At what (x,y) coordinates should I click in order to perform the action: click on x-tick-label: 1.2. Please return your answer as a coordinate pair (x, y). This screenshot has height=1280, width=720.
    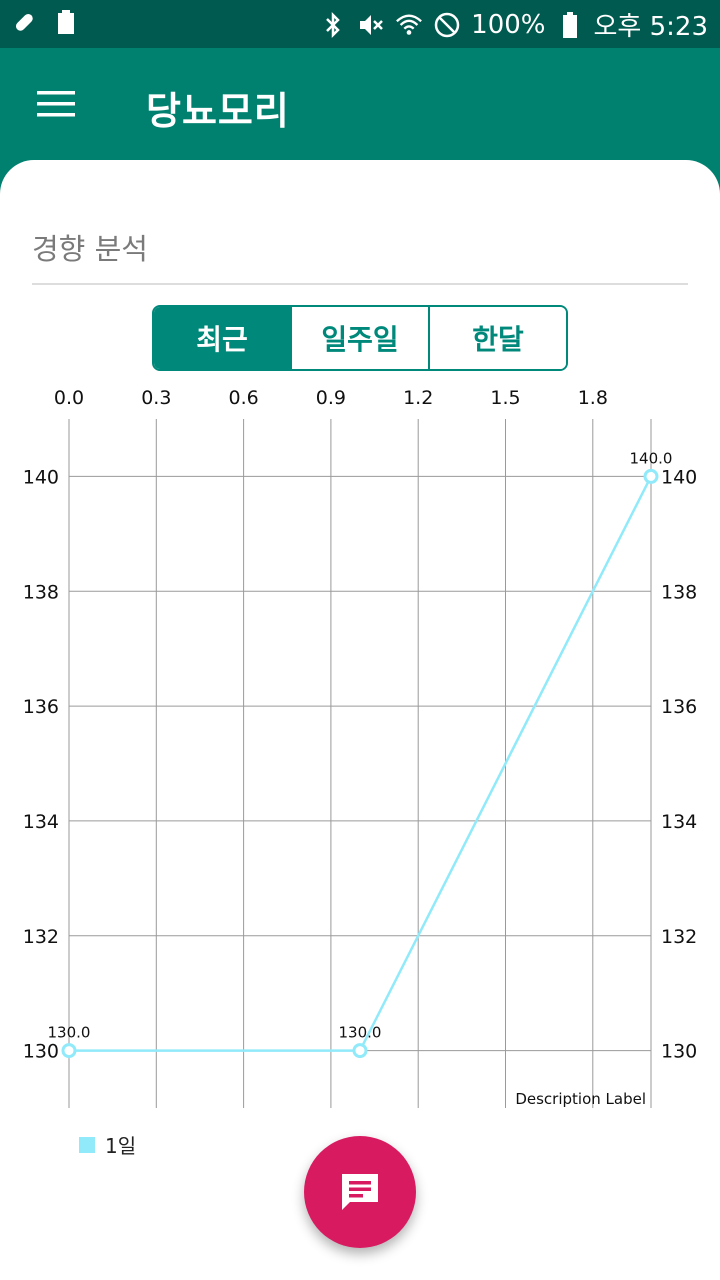
    Looking at the image, I should click on (418, 398).